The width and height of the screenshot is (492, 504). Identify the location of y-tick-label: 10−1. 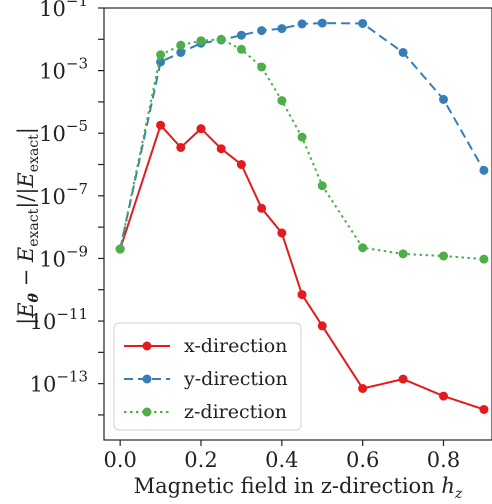
(63, 10).